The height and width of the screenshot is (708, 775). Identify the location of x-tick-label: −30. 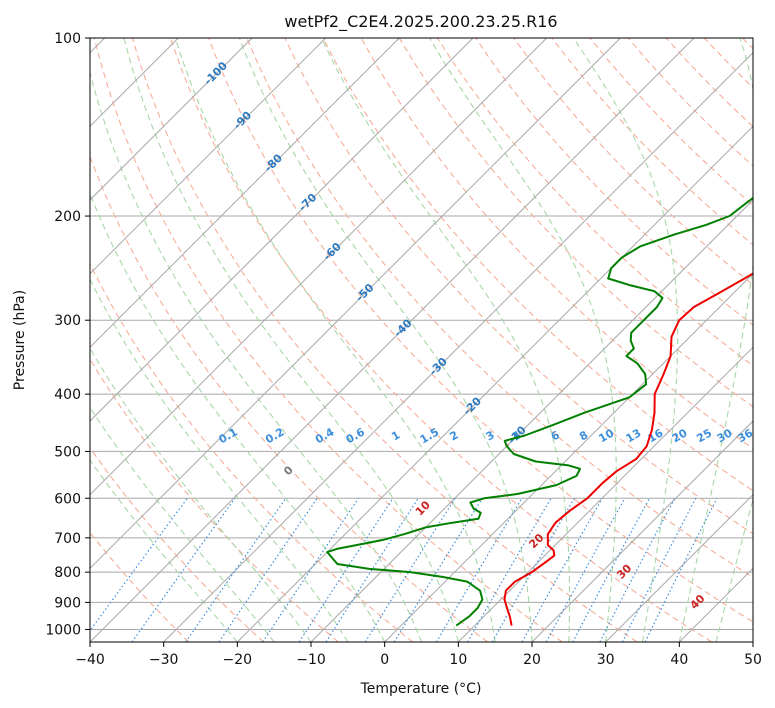
(164, 660).